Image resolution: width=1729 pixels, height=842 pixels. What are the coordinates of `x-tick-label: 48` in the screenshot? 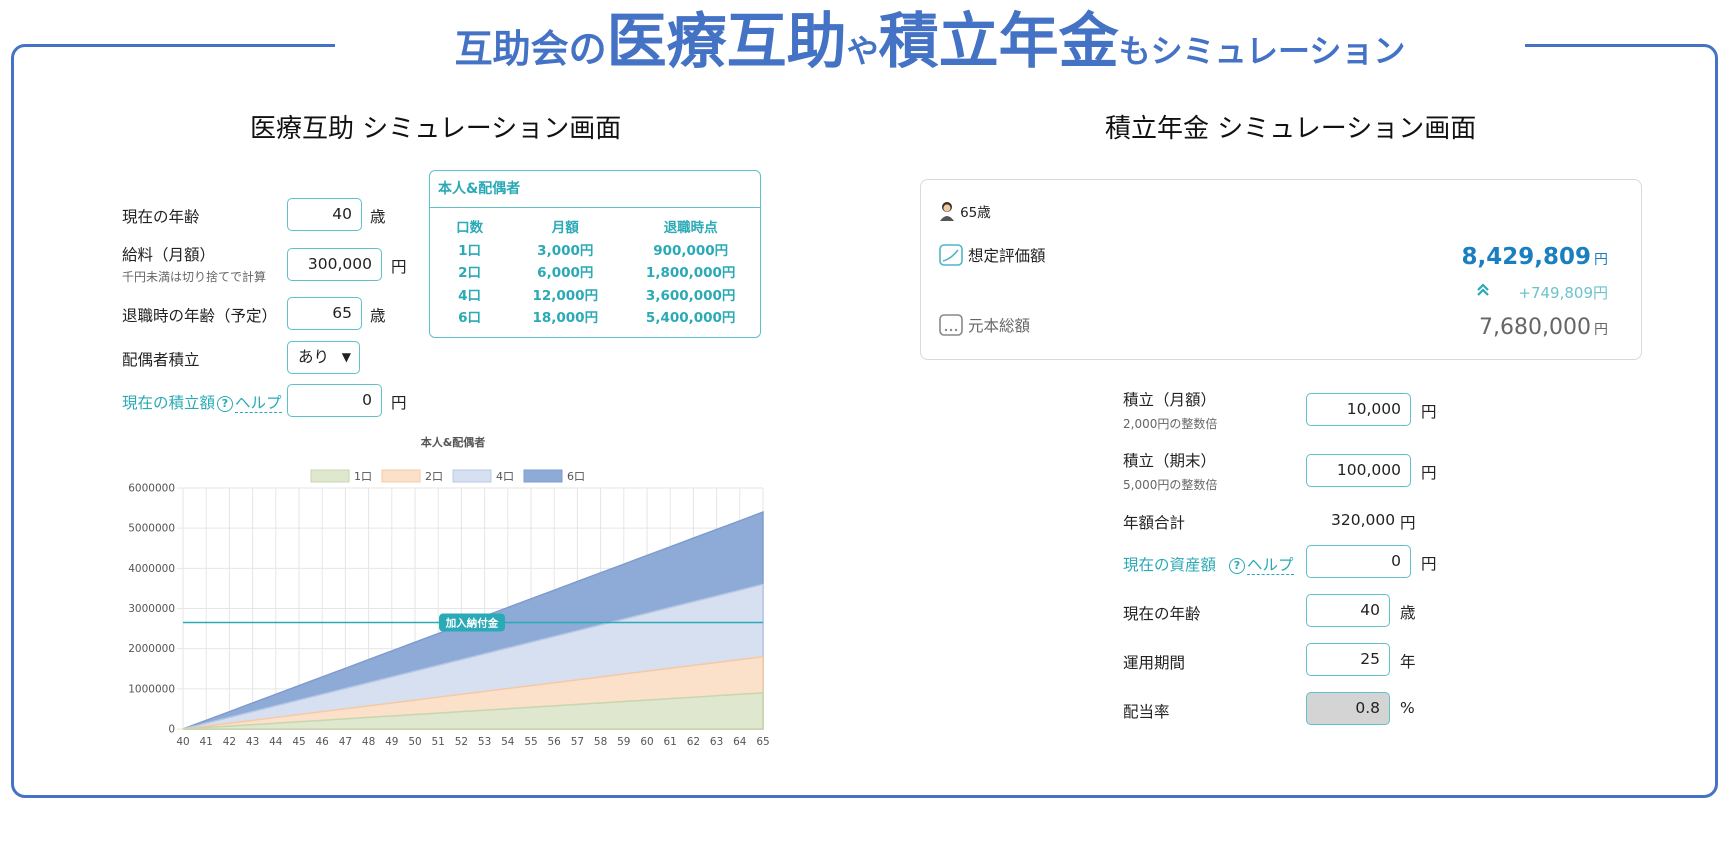 It's located at (368, 742).